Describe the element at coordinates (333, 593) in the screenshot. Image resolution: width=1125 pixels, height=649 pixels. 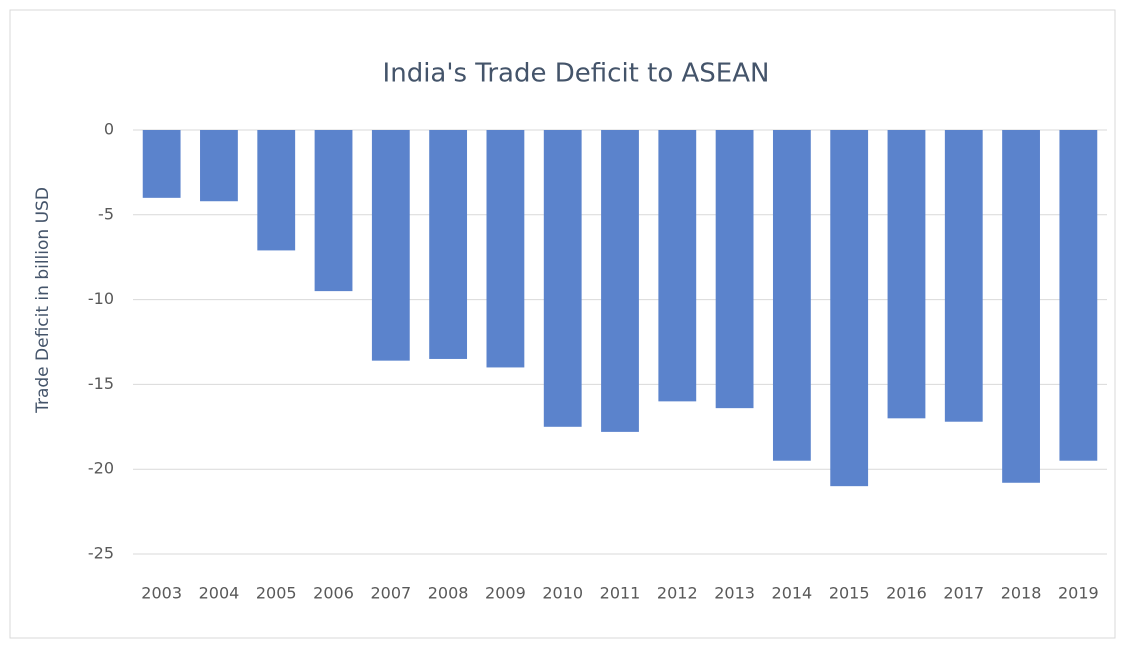
I see `x-tick-label: 2006` at that location.